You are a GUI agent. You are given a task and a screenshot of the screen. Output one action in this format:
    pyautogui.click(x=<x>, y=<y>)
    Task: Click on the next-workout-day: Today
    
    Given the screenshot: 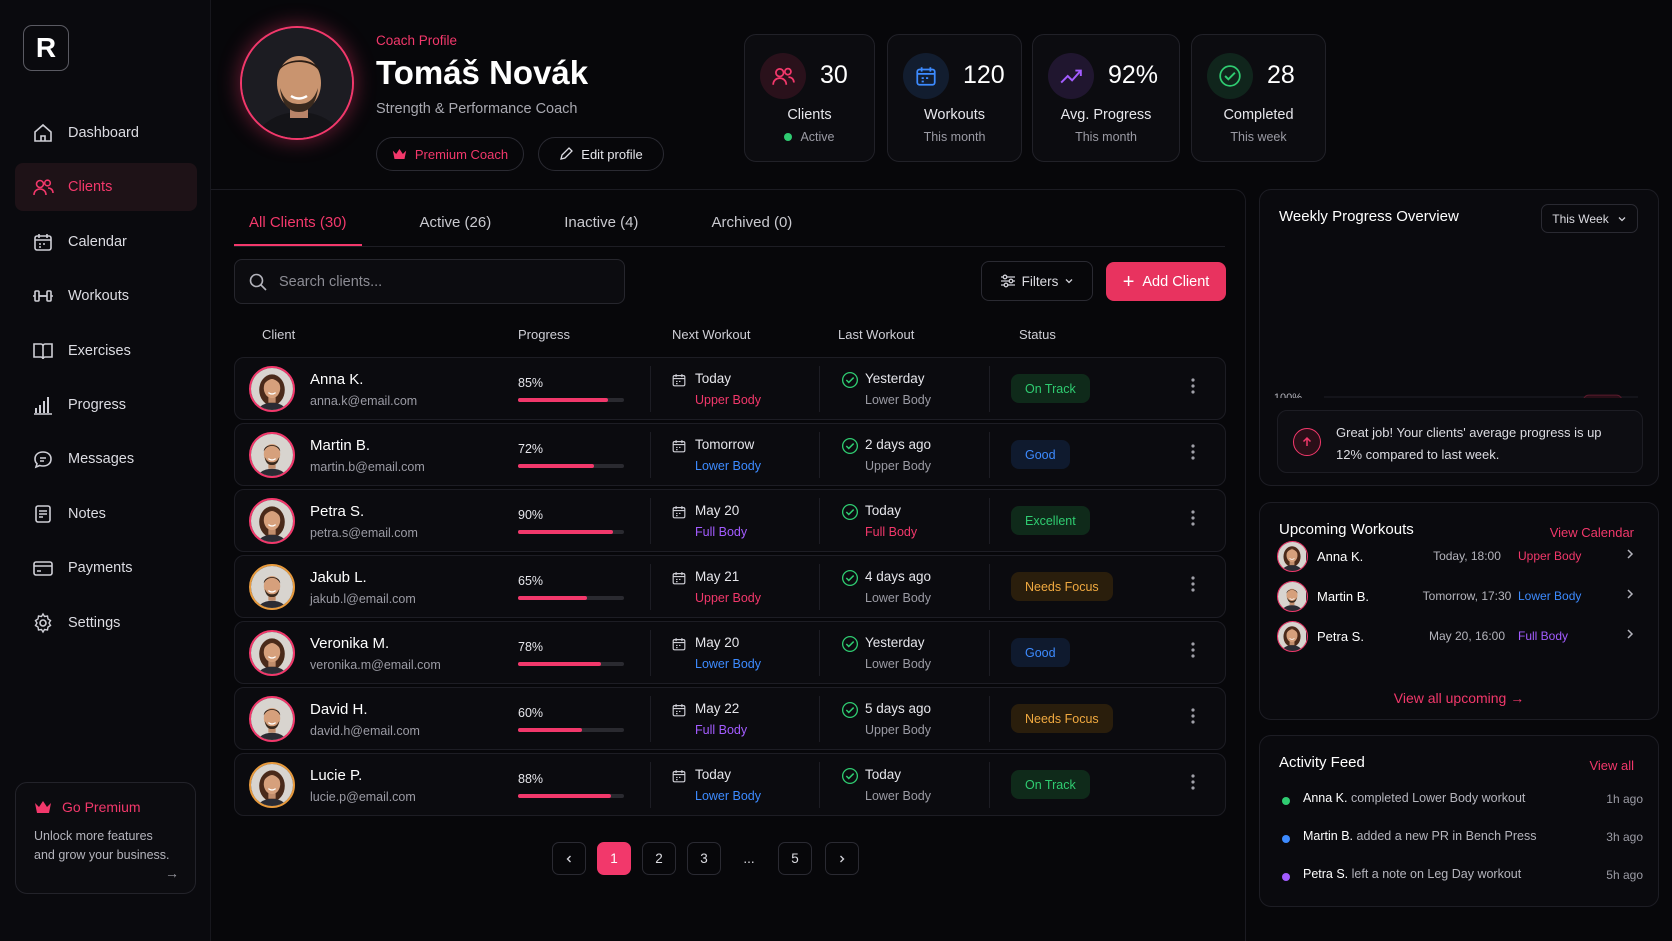 What is the action you would take?
    pyautogui.click(x=713, y=774)
    